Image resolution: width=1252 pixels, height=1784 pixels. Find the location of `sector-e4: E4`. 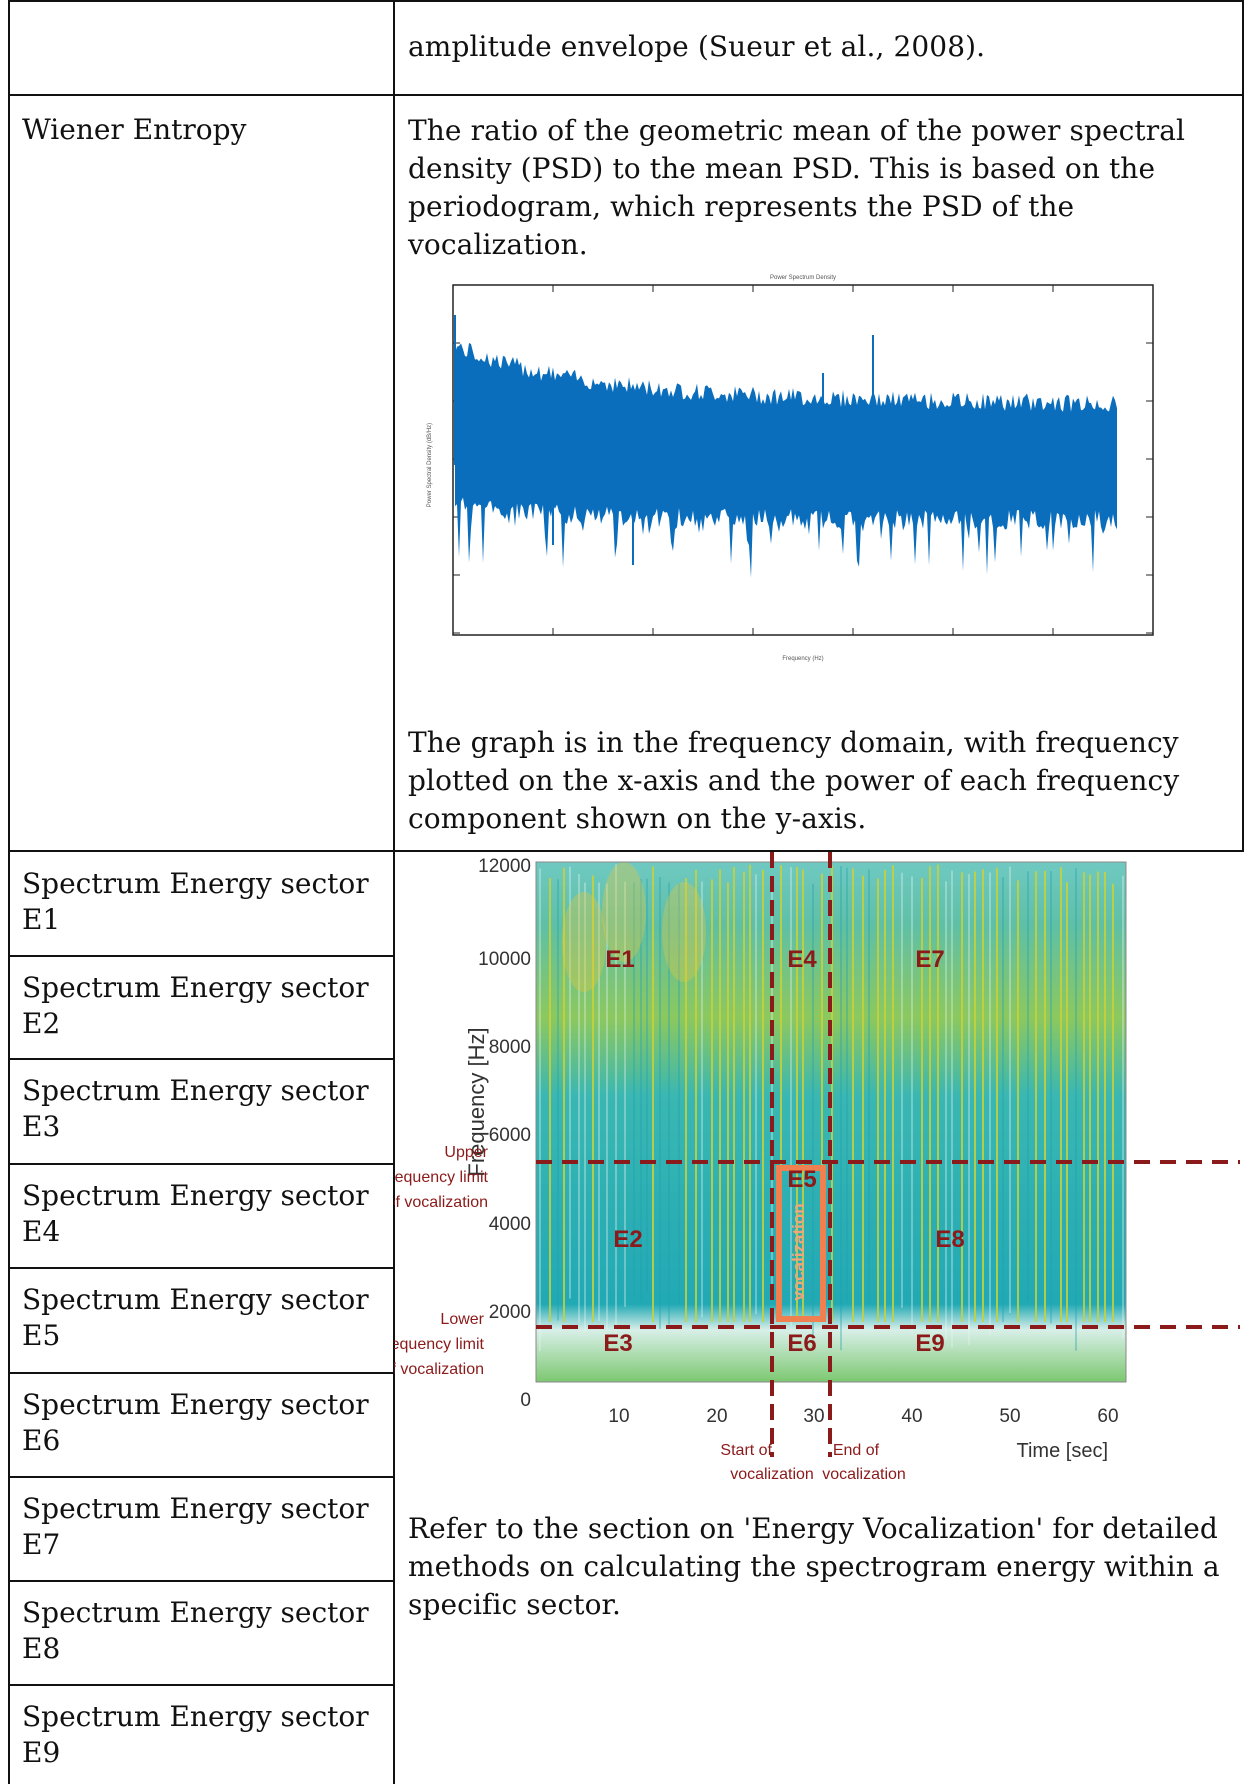

sector-e4: E4 is located at coordinates (802, 959).